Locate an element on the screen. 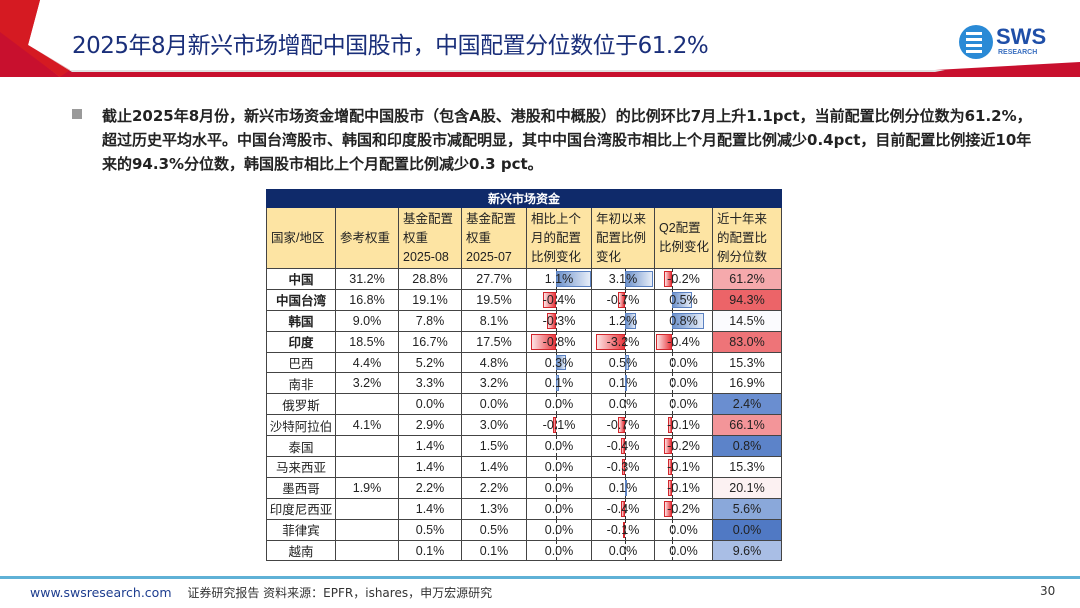 The width and height of the screenshot is (1080, 608). cell-ref-weight: 9.0% is located at coordinates (367, 320).